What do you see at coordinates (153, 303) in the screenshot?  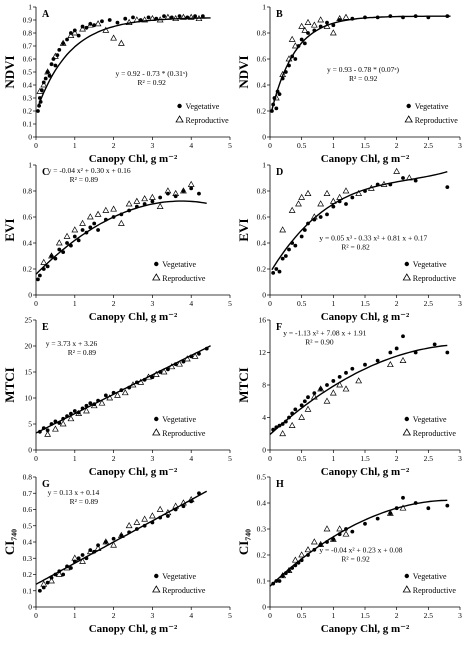 I see `x-tick-label: 3` at bounding box center [153, 303].